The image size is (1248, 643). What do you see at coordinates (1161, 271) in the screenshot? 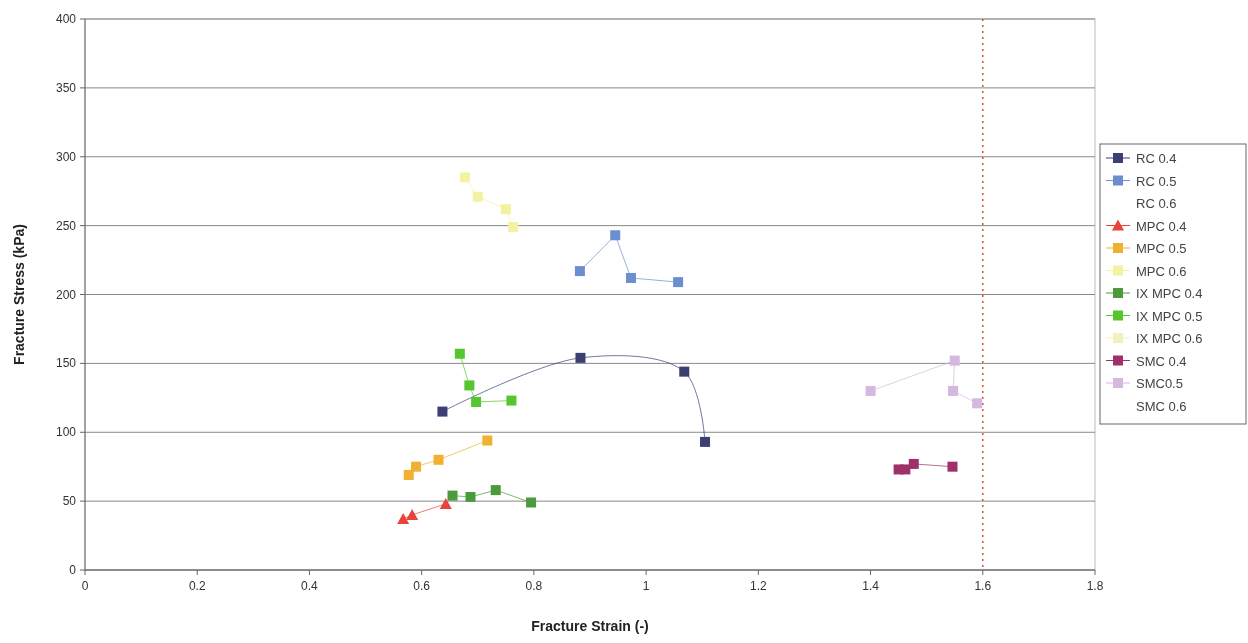
I see `legend-label: MPC 0.6` at bounding box center [1161, 271].